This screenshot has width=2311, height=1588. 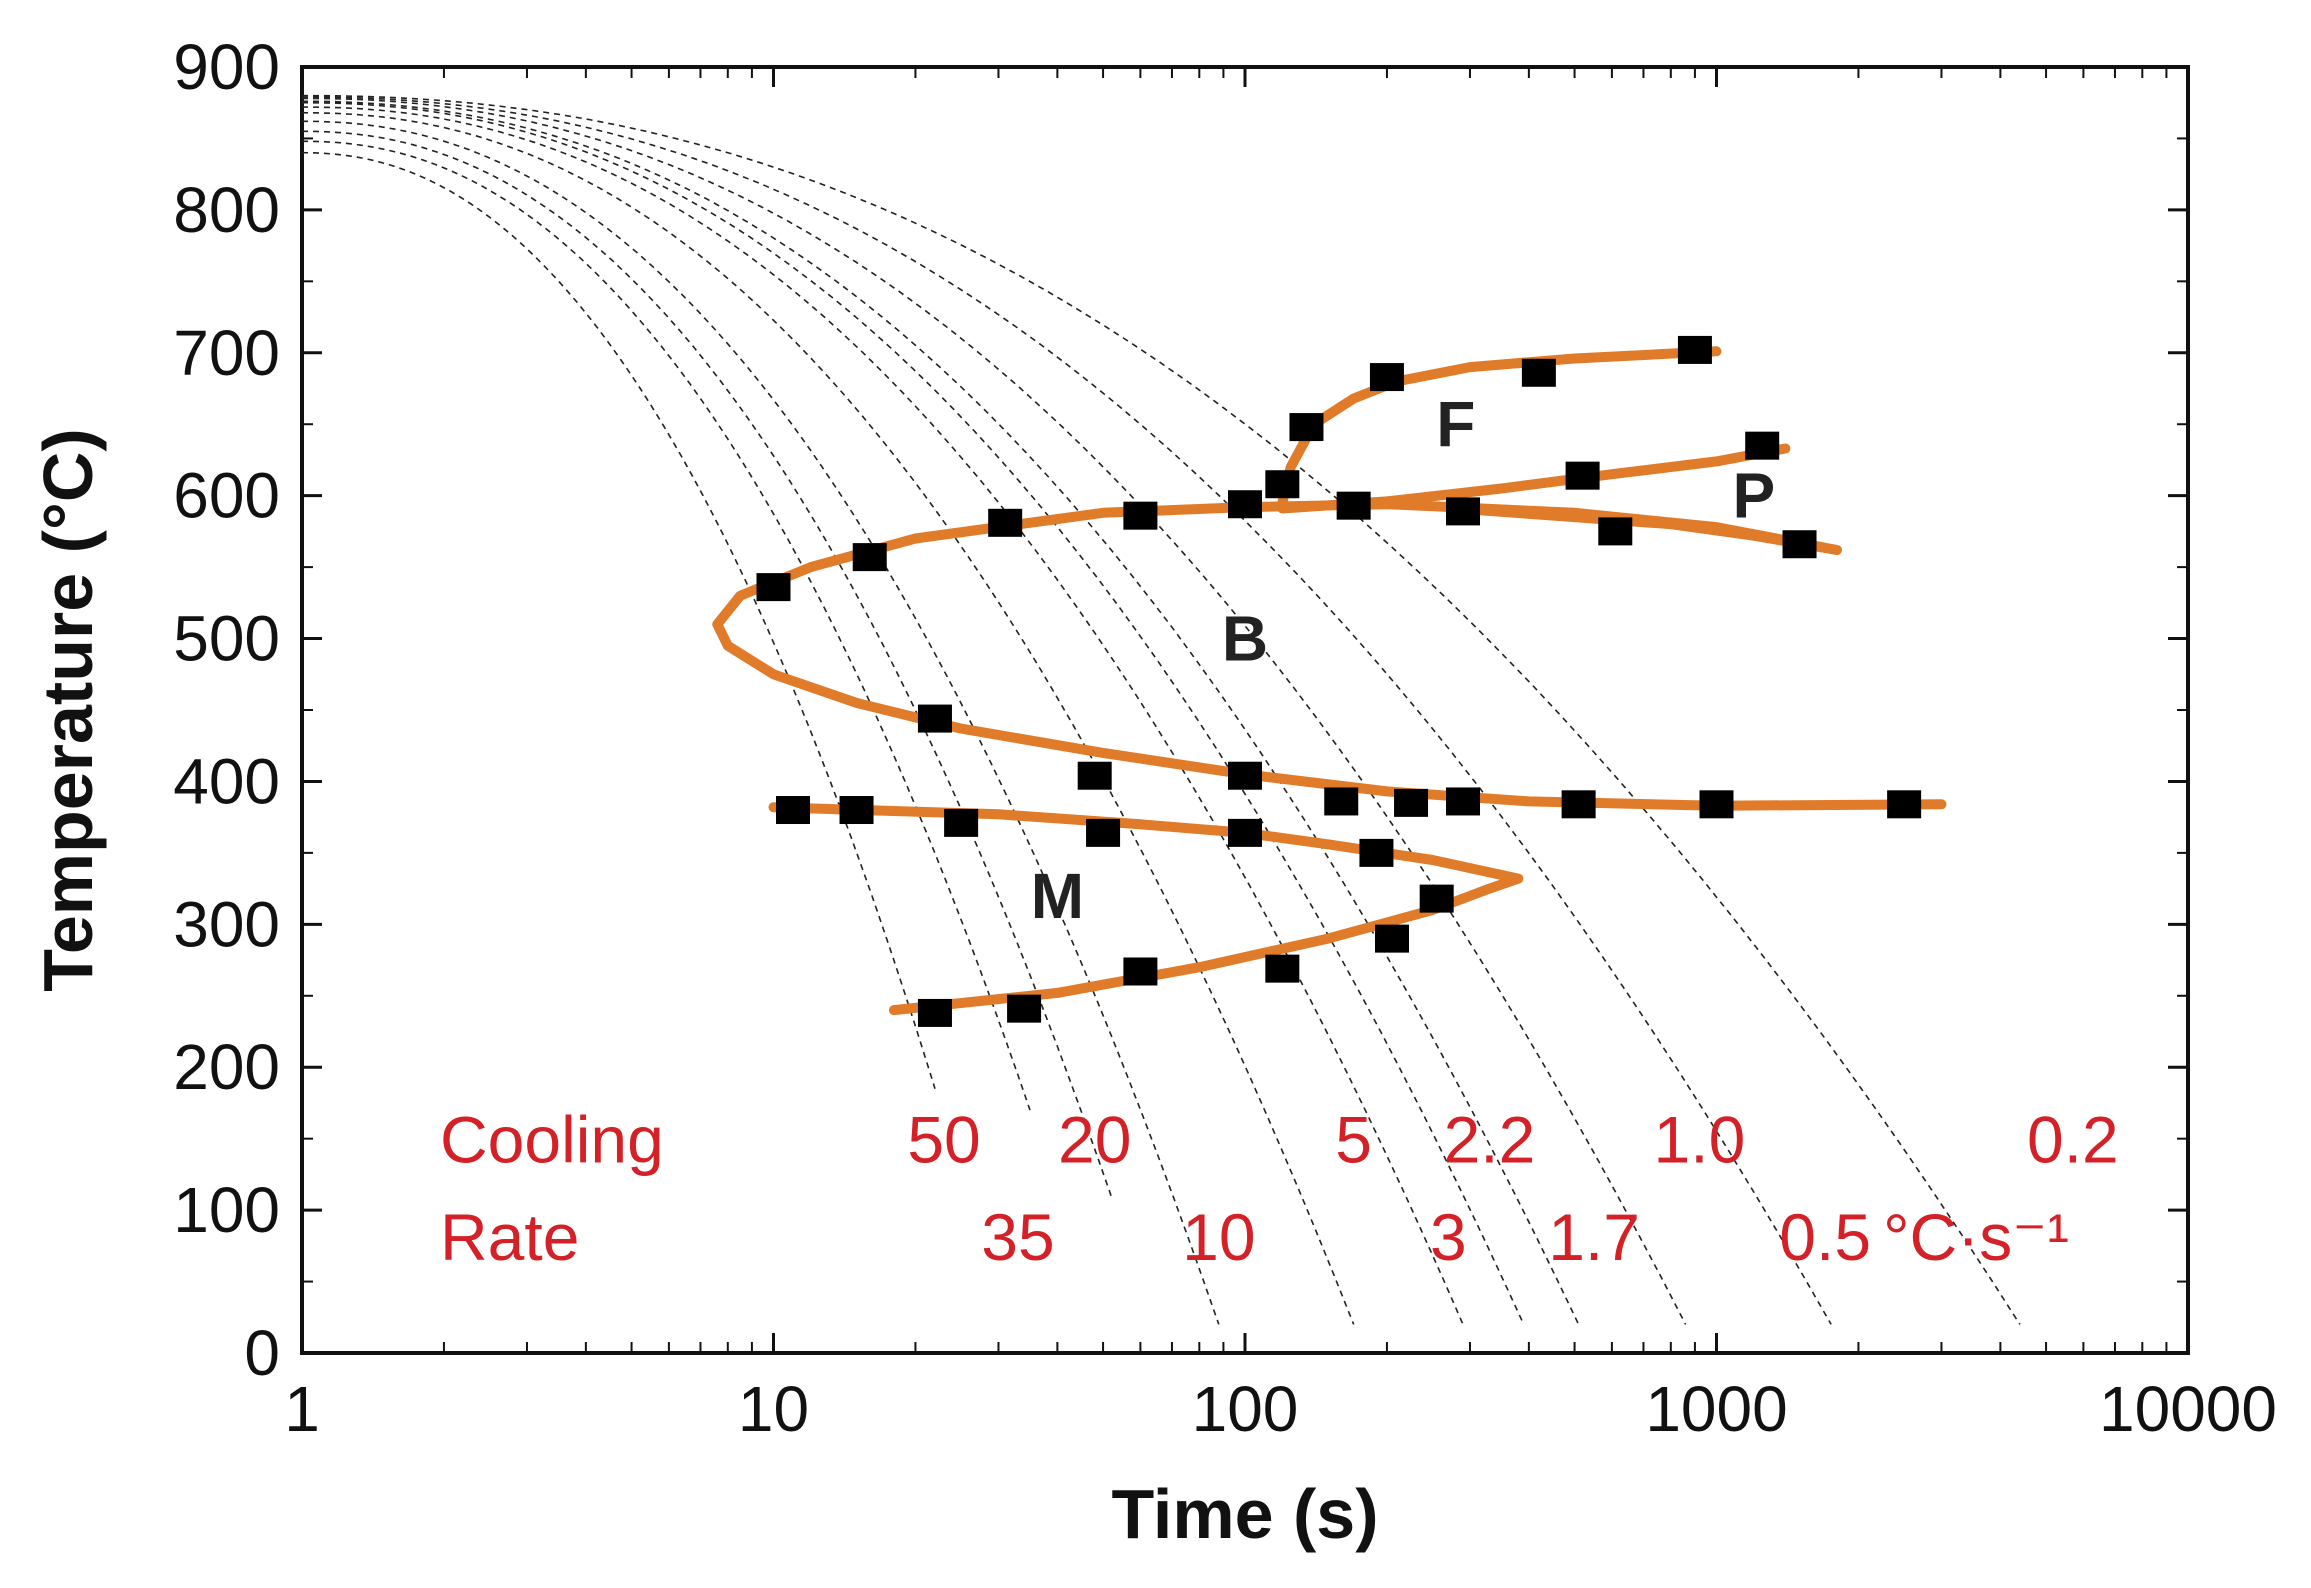 What do you see at coordinates (509, 1237) in the screenshot?
I see `rate-caption: Rate` at bounding box center [509, 1237].